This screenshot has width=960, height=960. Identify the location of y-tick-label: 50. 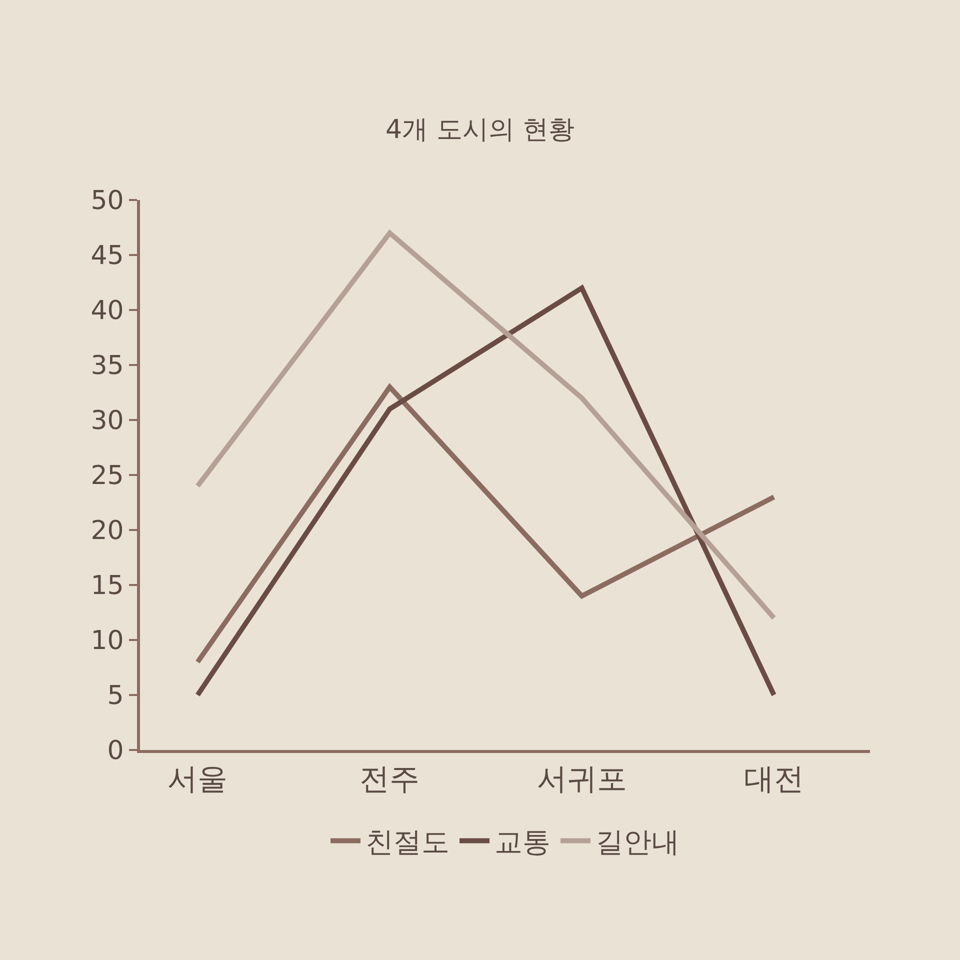
(107, 201).